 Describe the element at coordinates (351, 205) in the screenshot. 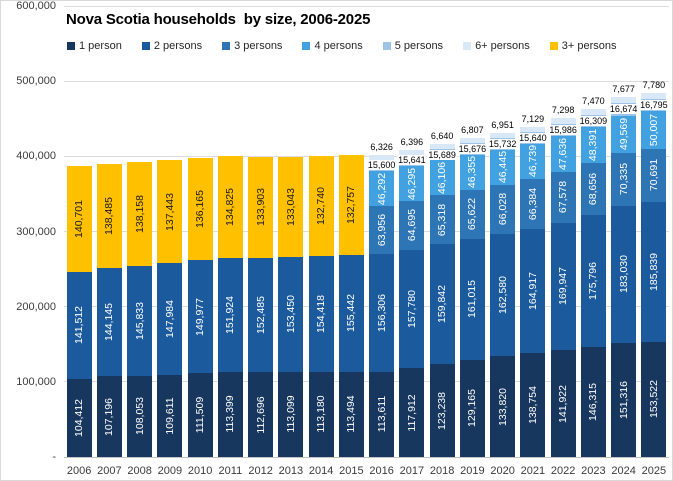

I see `bar-segment-3-persons-2015` at that location.